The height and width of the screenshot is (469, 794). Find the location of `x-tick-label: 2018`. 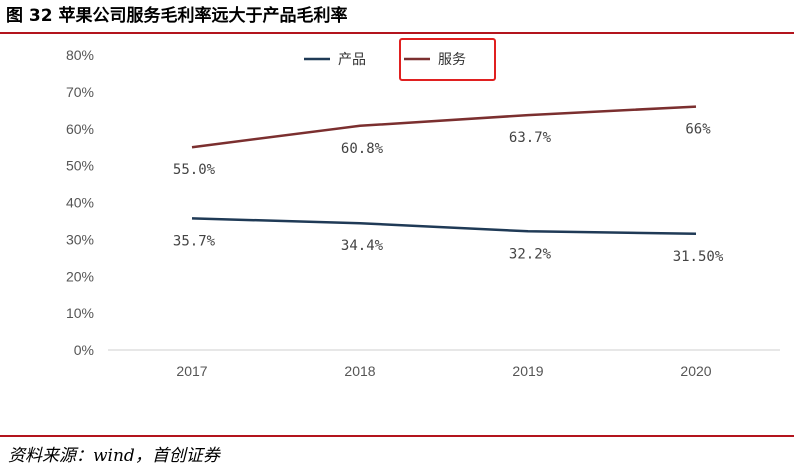

x-tick-label: 2018 is located at coordinates (359, 371).